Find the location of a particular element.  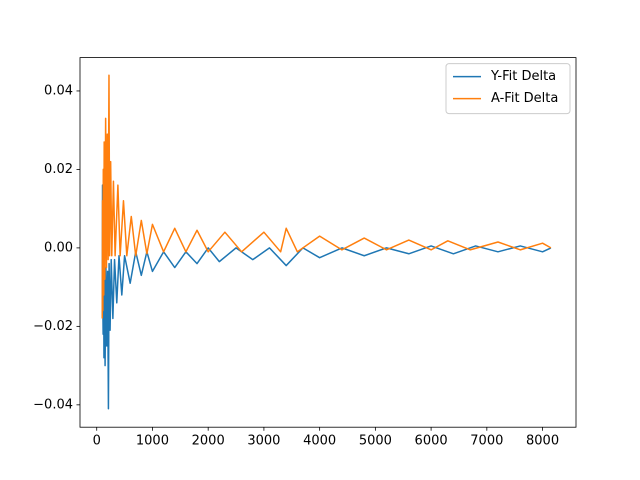

x-tick-label: 2000 is located at coordinates (208, 441).